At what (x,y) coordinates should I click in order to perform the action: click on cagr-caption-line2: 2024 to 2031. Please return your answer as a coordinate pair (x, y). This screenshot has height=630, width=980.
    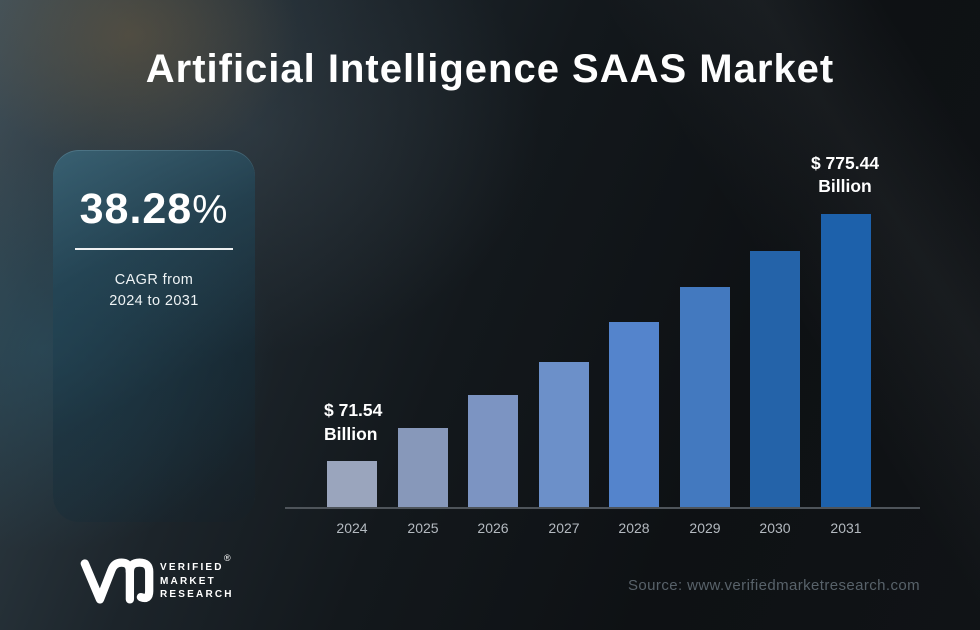
    Looking at the image, I should click on (154, 301).